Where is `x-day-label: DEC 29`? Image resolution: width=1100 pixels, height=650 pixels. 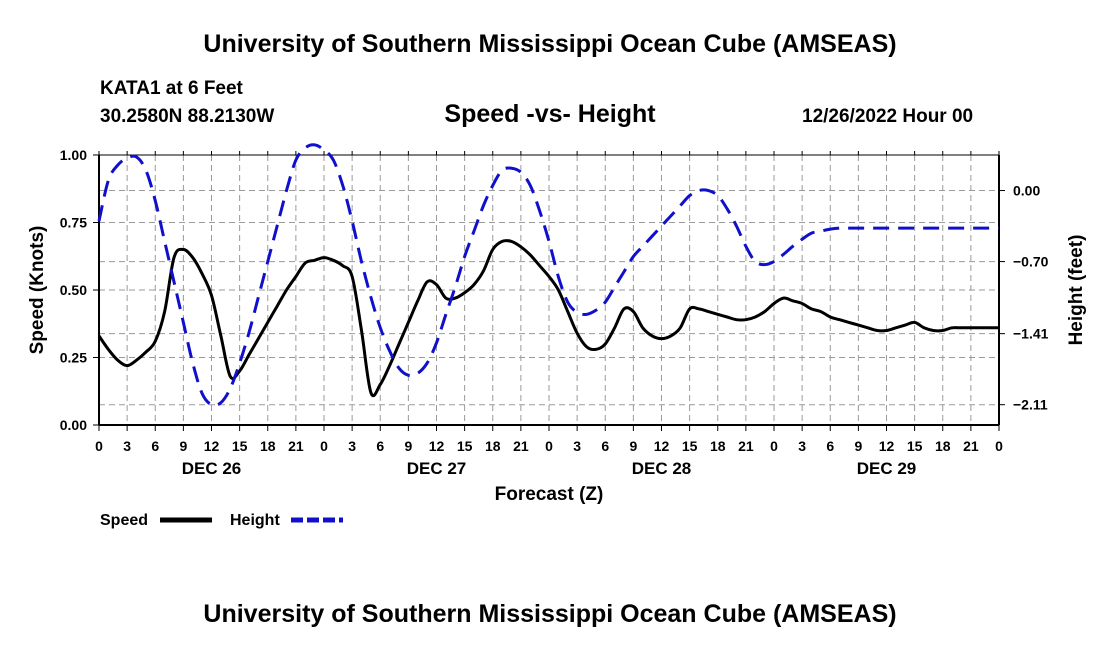 x-day-label: DEC 29 is located at coordinates (887, 468).